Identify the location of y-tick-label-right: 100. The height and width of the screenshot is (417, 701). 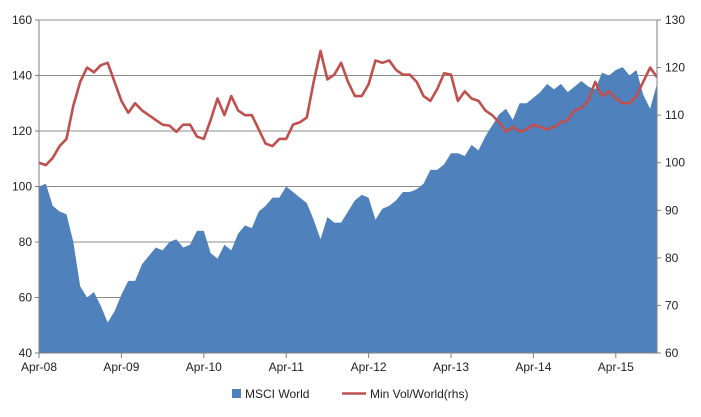
(675, 163).